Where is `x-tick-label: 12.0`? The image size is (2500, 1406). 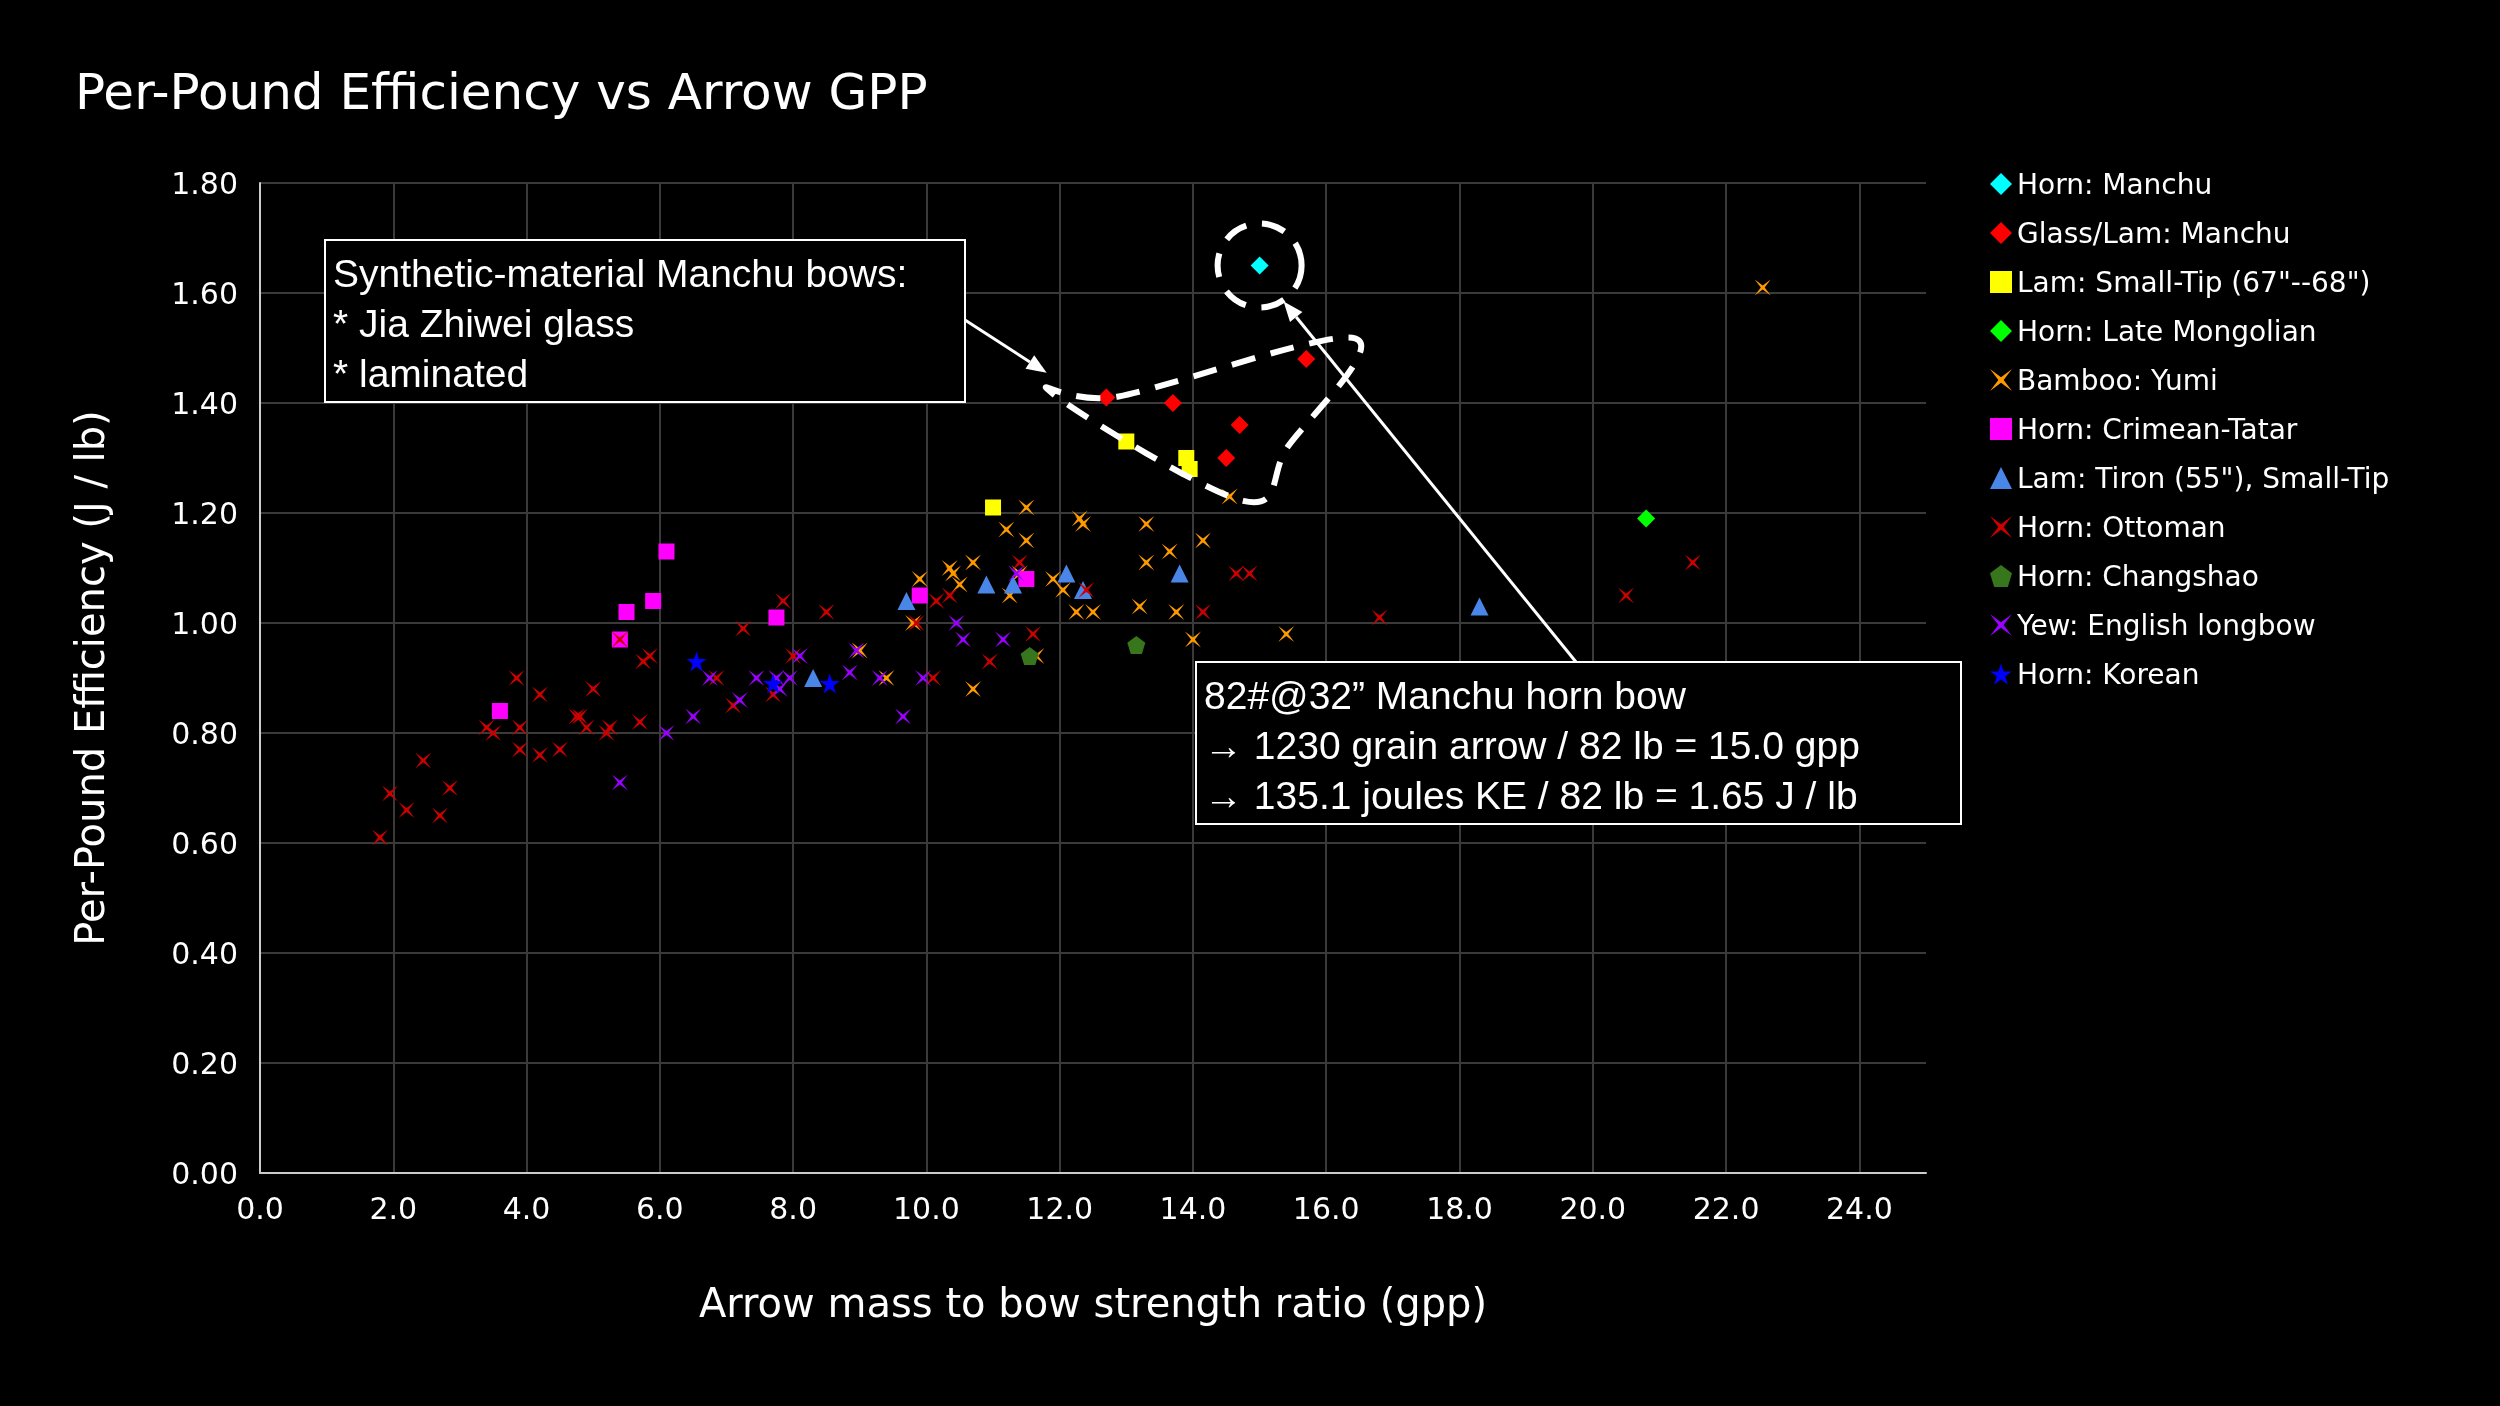 x-tick-label: 12.0 is located at coordinates (1060, 1208).